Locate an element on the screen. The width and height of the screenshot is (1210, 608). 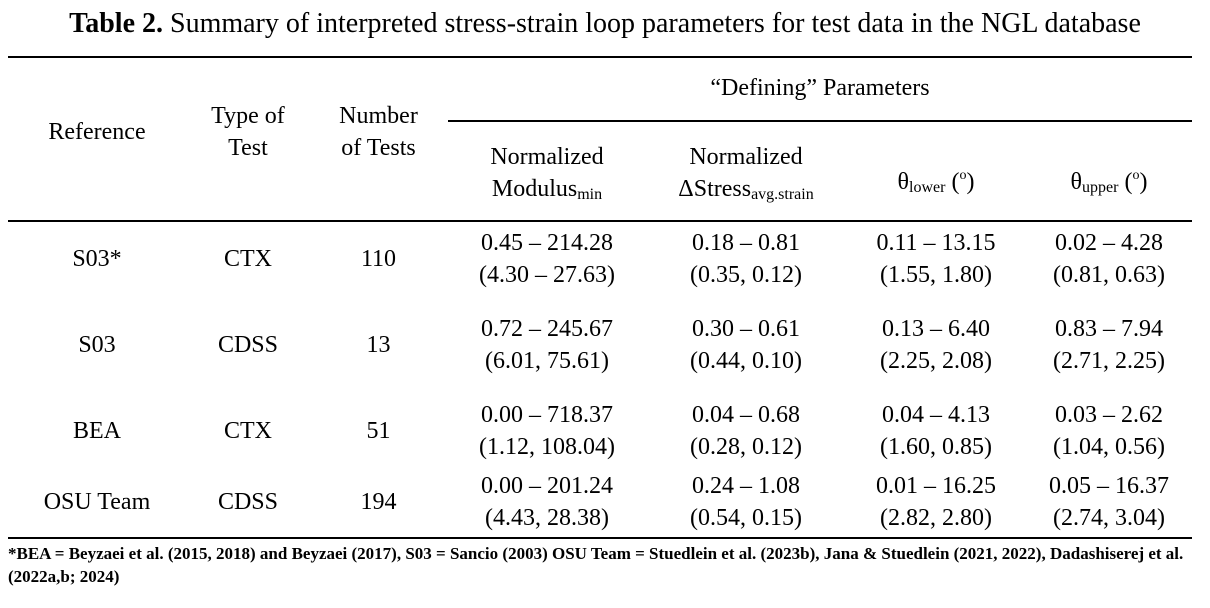
row-0-theta-upper-range: 0.02 – 4.28 is located at coordinates (1109, 243).